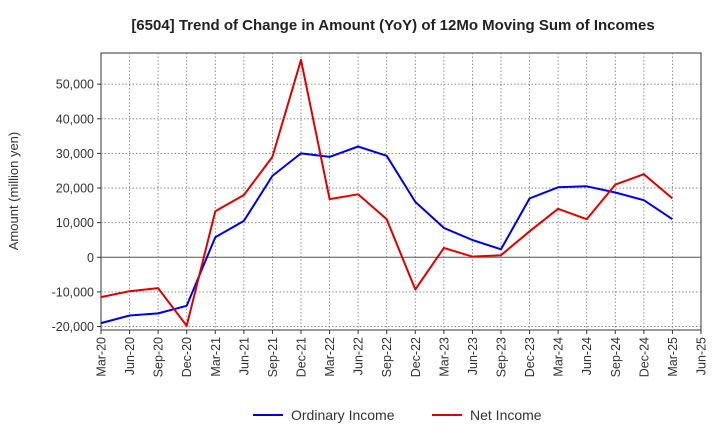 The width and height of the screenshot is (720, 440). What do you see at coordinates (273, 357) in the screenshot?
I see `x-tick-label: Sep-21` at bounding box center [273, 357].